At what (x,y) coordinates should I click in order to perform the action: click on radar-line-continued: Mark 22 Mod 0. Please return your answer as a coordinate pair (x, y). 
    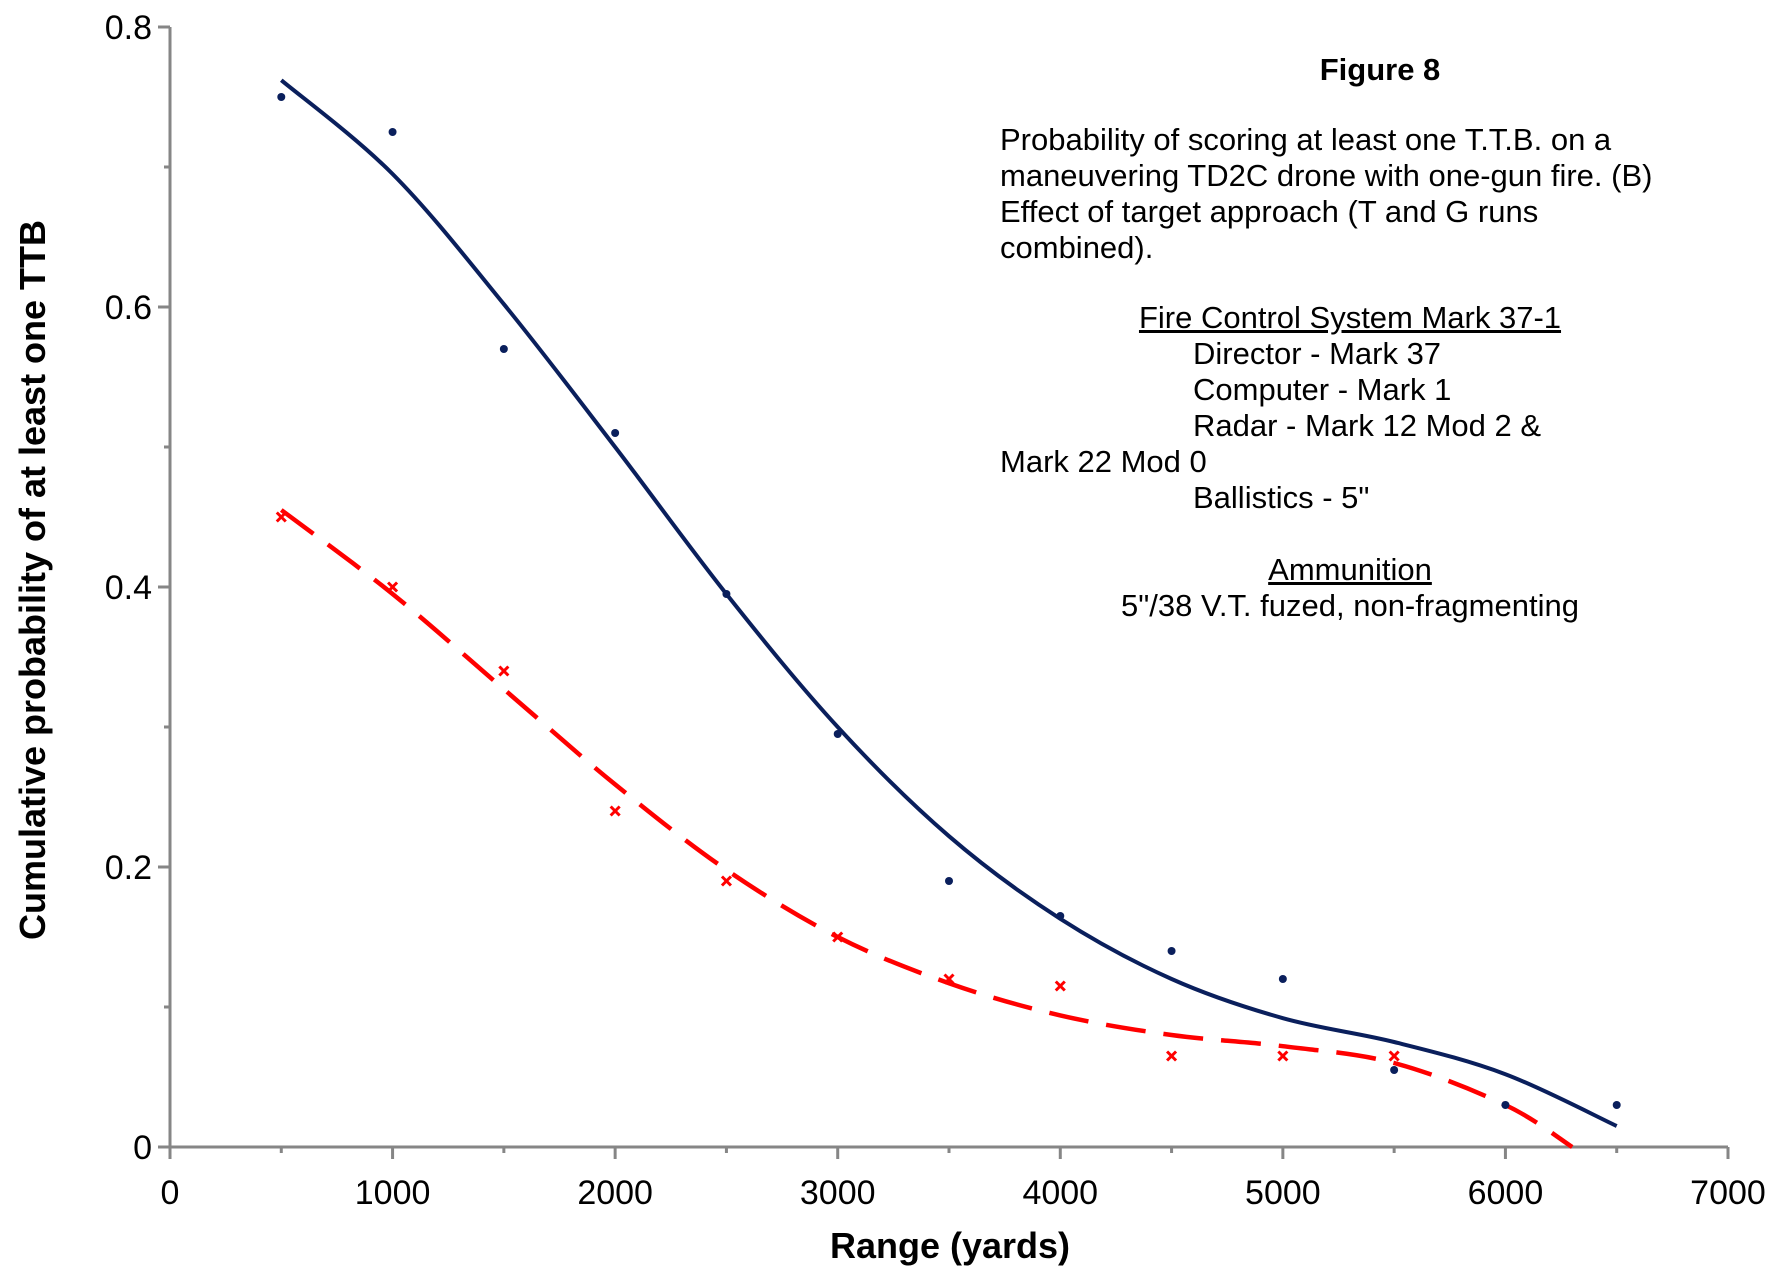
    Looking at the image, I should click on (1103, 461).